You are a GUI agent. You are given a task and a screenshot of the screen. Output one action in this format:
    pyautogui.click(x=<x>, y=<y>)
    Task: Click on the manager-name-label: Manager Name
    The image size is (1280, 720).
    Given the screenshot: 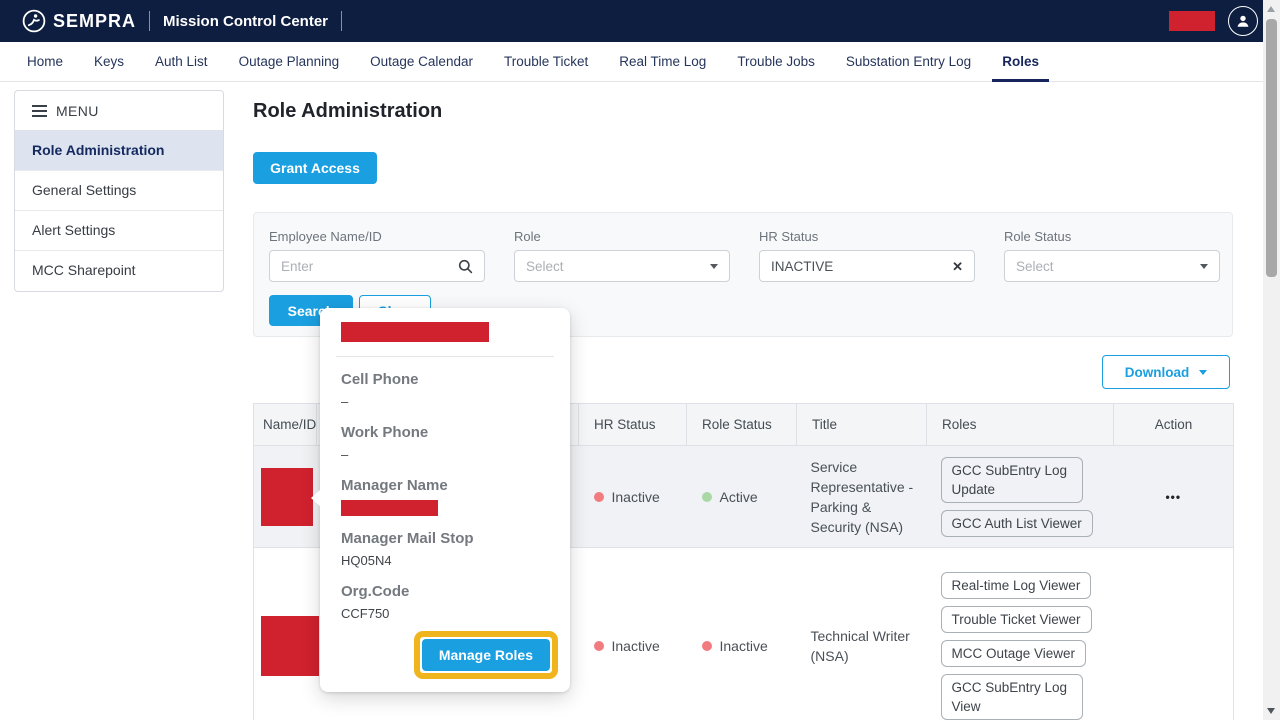 What is the action you would take?
    pyautogui.click(x=394, y=485)
    